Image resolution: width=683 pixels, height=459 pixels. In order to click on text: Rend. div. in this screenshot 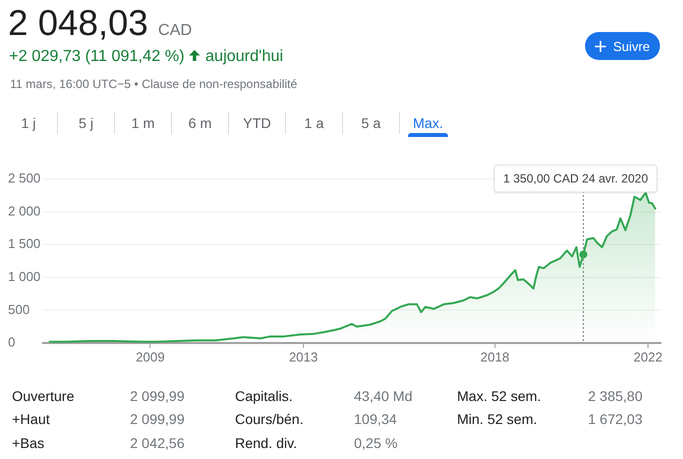, I will do `click(266, 442)`.